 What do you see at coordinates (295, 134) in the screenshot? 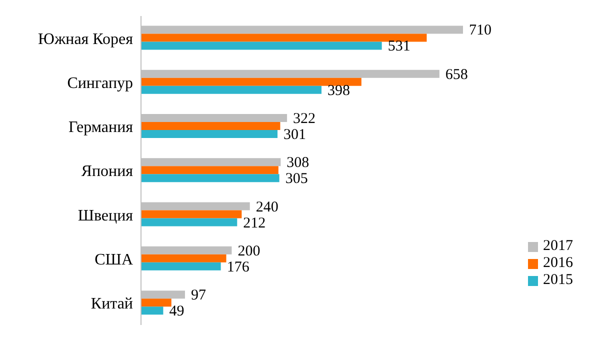
I see `data-label: 301` at bounding box center [295, 134].